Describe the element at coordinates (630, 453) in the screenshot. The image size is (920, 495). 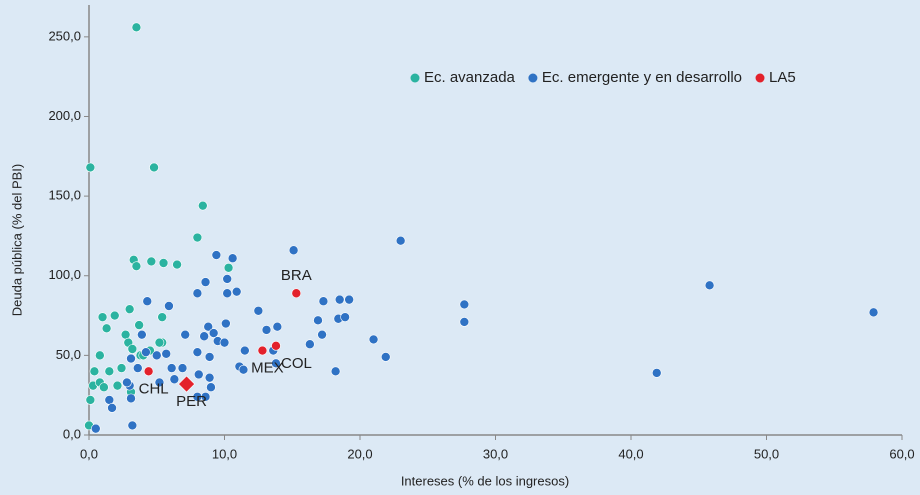
I see `x-tick-label: 40,0` at that location.